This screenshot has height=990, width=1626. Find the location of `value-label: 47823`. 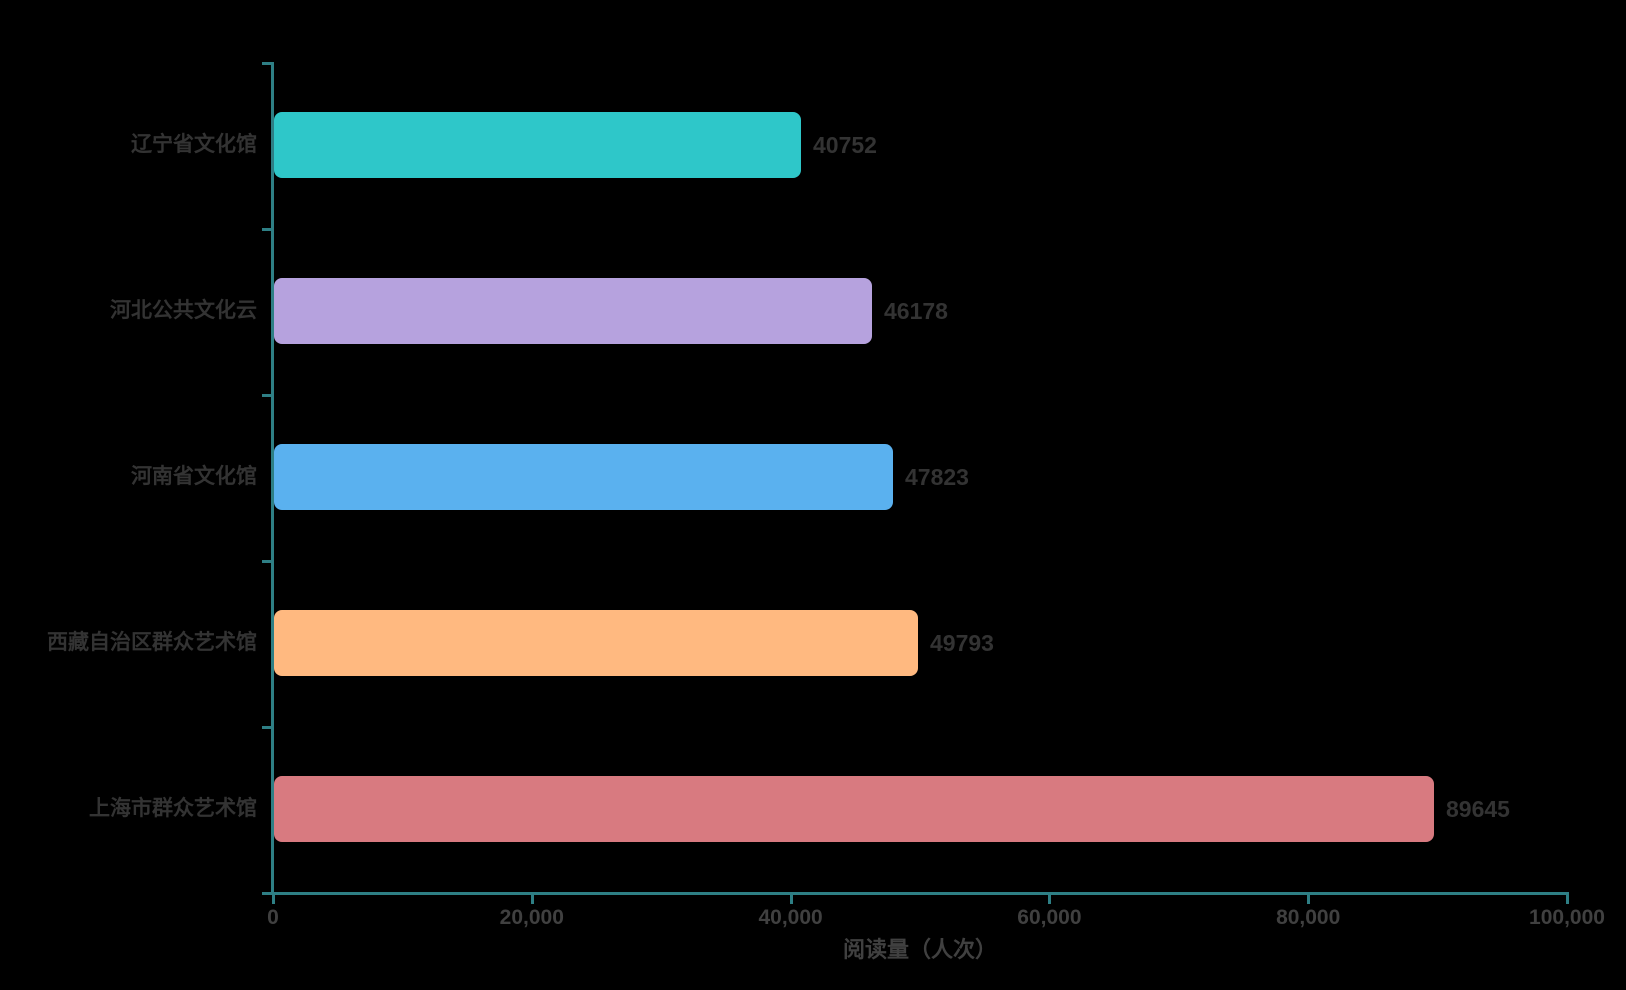

value-label: 47823 is located at coordinates (937, 477).